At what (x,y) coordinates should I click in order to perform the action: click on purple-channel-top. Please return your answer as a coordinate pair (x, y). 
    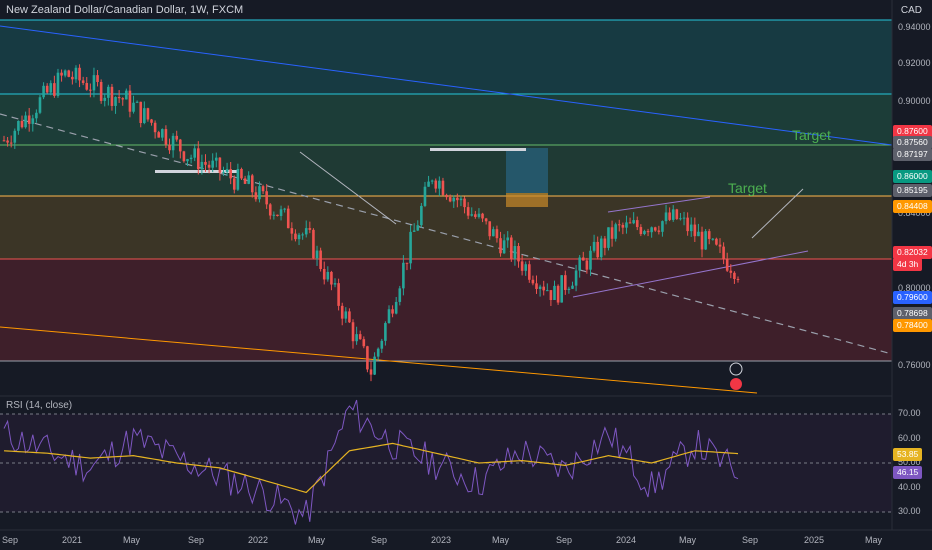
    Looking at the image, I should click on (659, 204).